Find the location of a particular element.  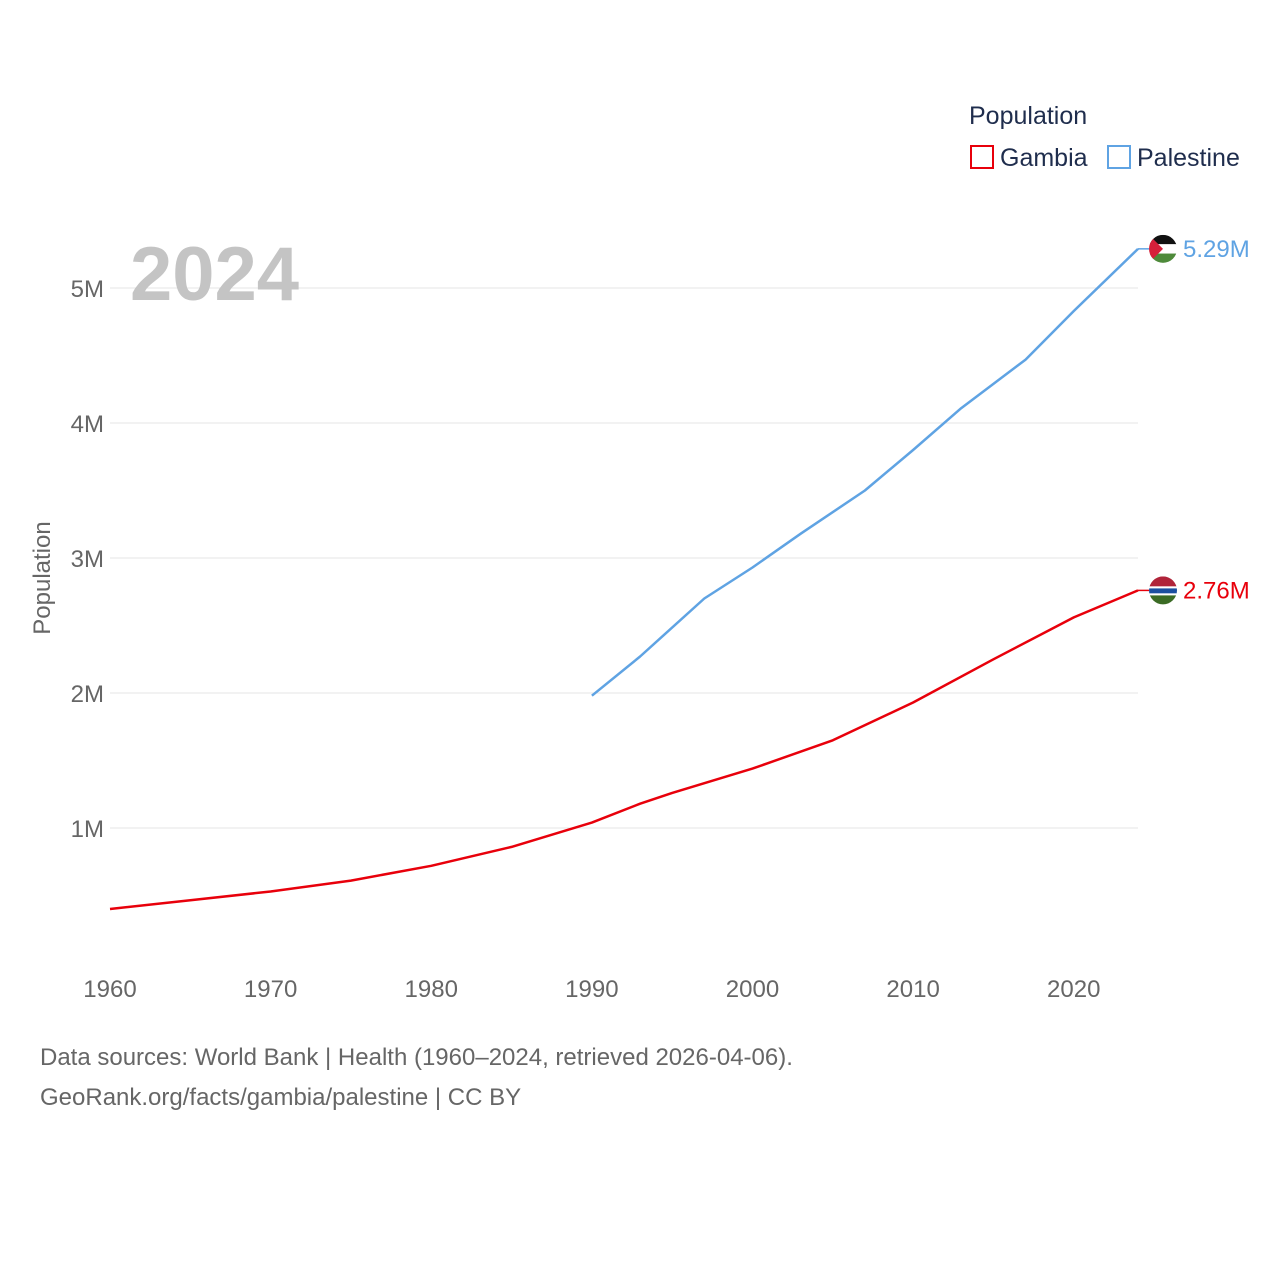

x-tick-label: 1980 is located at coordinates (431, 989).